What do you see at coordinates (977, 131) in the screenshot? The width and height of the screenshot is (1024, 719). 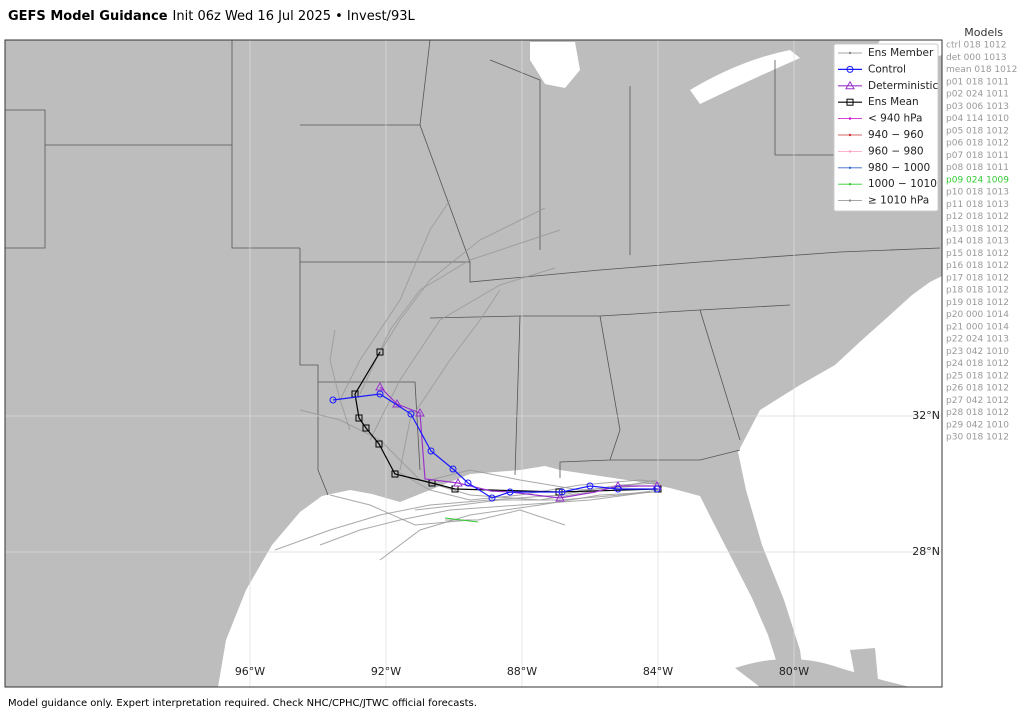 I see `model-entry: p05 018 1012` at bounding box center [977, 131].